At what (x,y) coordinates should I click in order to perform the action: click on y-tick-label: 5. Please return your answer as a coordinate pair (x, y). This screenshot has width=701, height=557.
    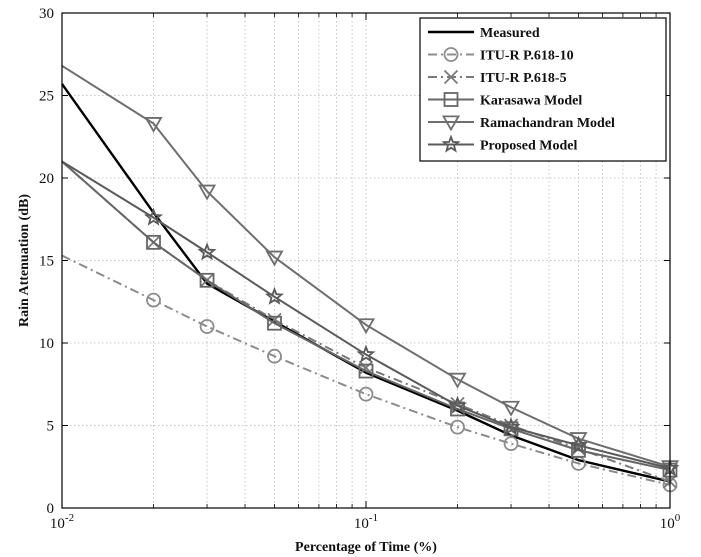
    Looking at the image, I should click on (51, 427).